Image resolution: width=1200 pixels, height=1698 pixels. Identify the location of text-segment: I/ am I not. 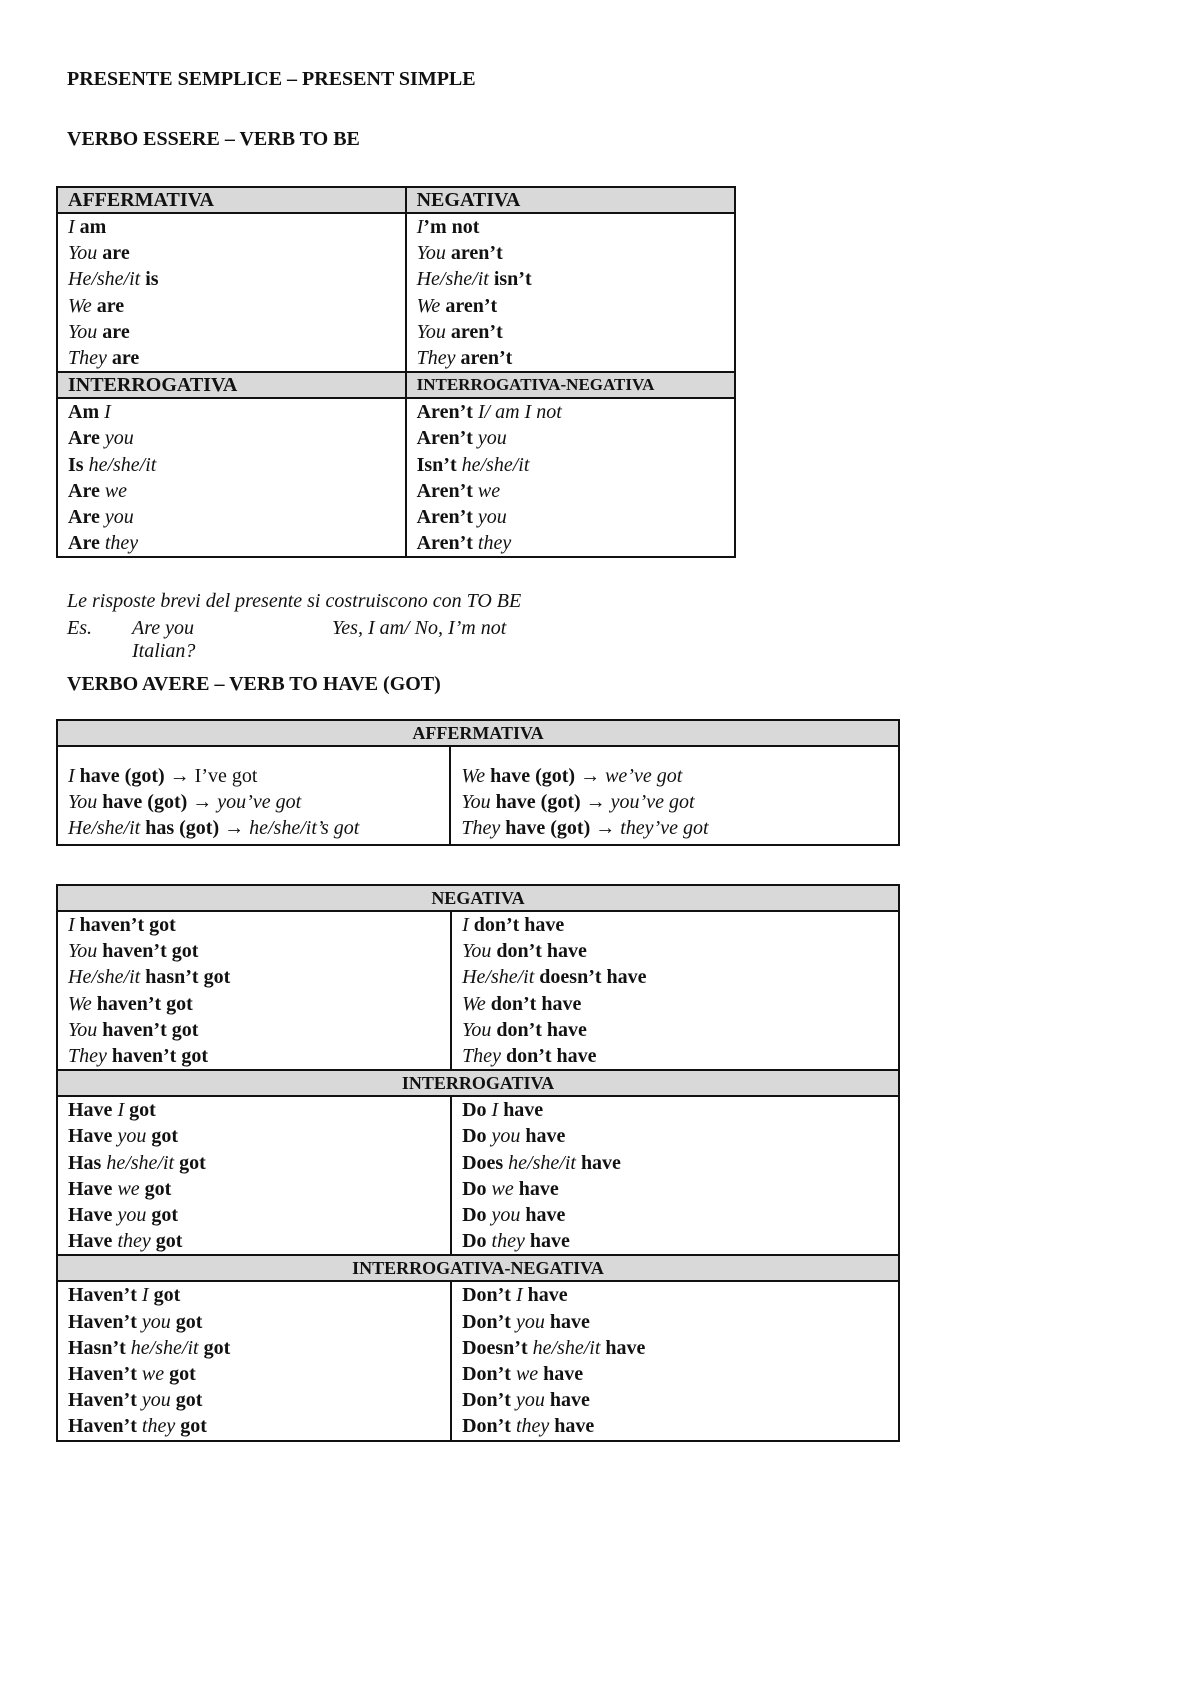
(519, 412).